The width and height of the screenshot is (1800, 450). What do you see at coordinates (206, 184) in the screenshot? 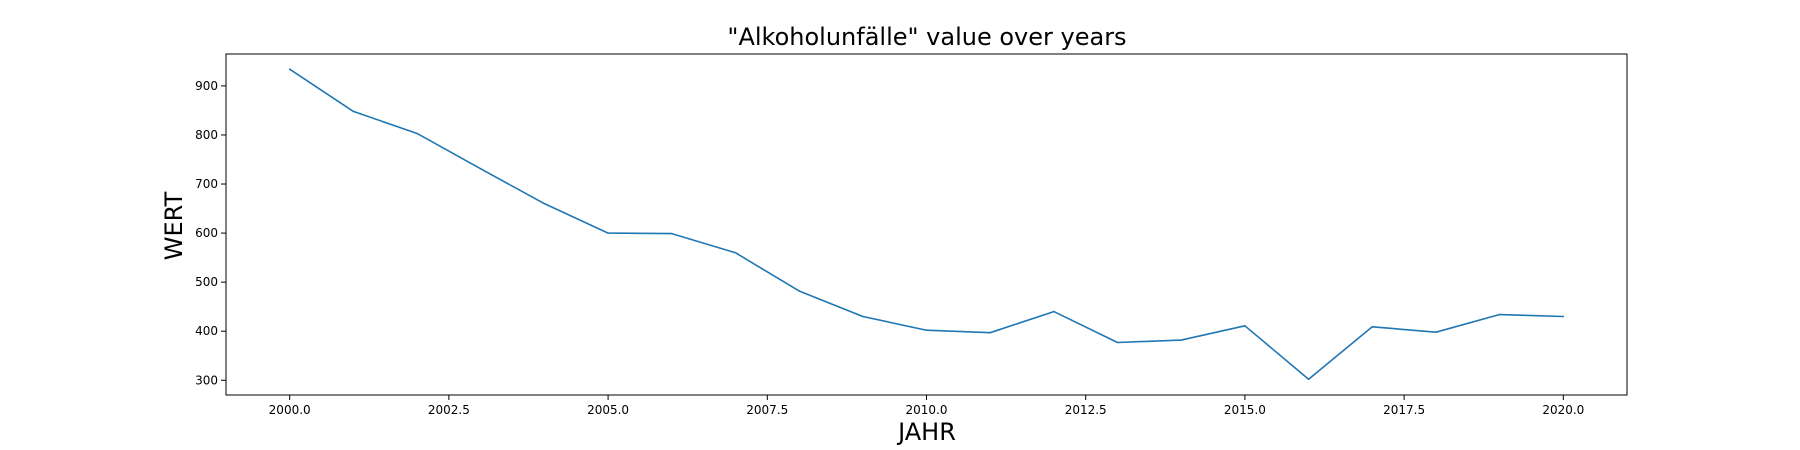
I see `y-tick-label: 700` at bounding box center [206, 184].